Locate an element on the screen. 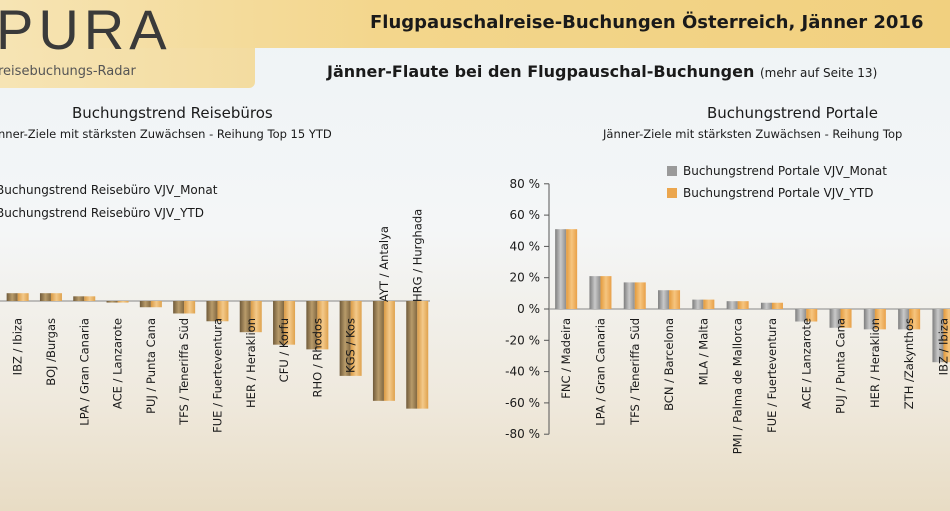 The width and height of the screenshot is (950, 511). logo-banner is located at coordinates (127, 68).